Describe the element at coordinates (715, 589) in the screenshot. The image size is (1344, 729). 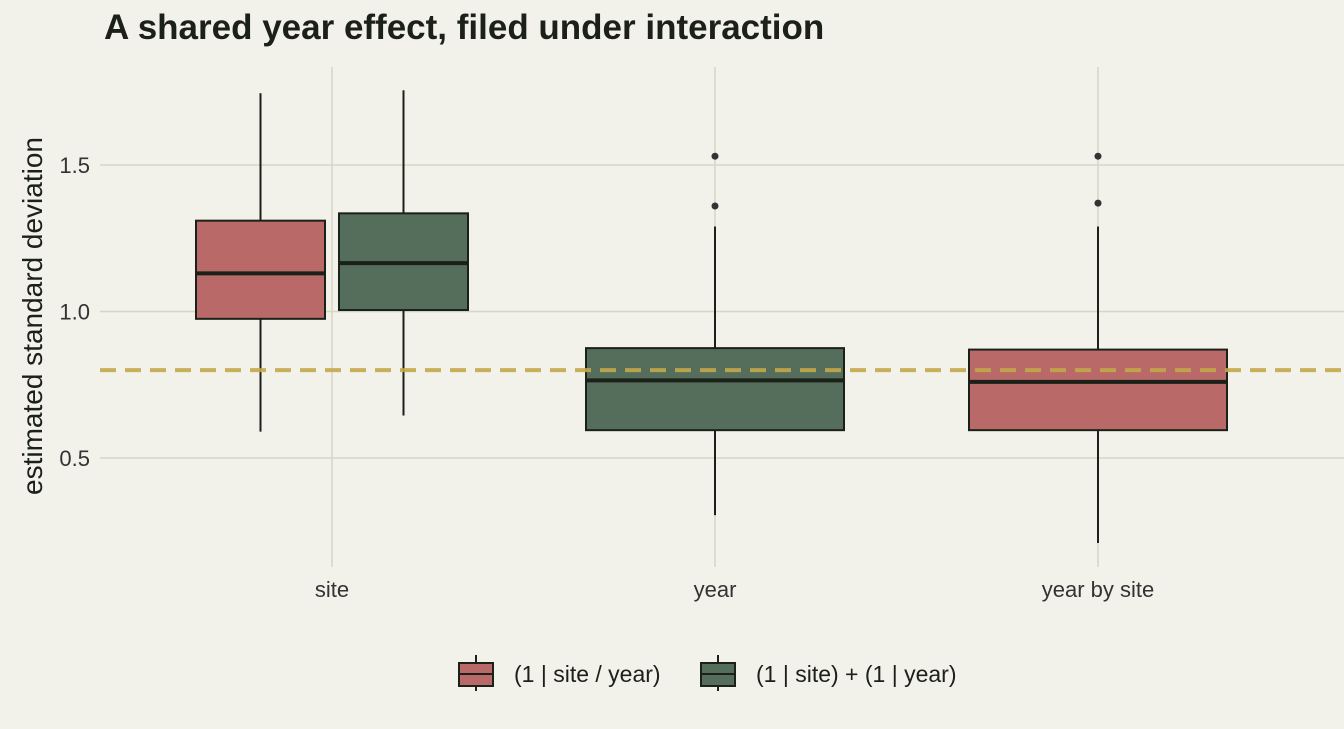
I see `x-tick-label: year` at that location.